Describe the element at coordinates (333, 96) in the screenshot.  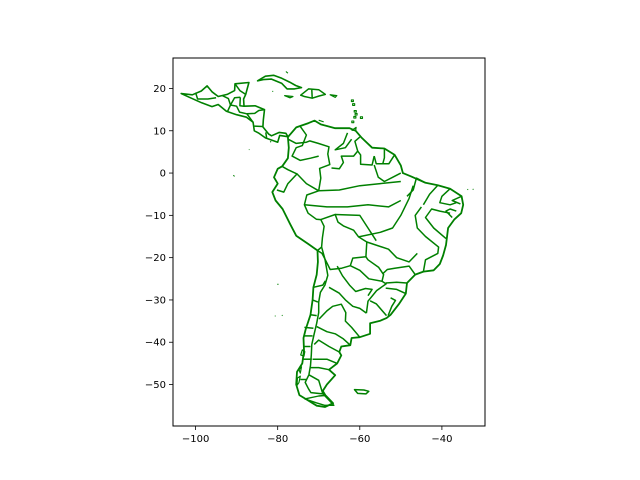
I see `puerto-rico-outline` at that location.